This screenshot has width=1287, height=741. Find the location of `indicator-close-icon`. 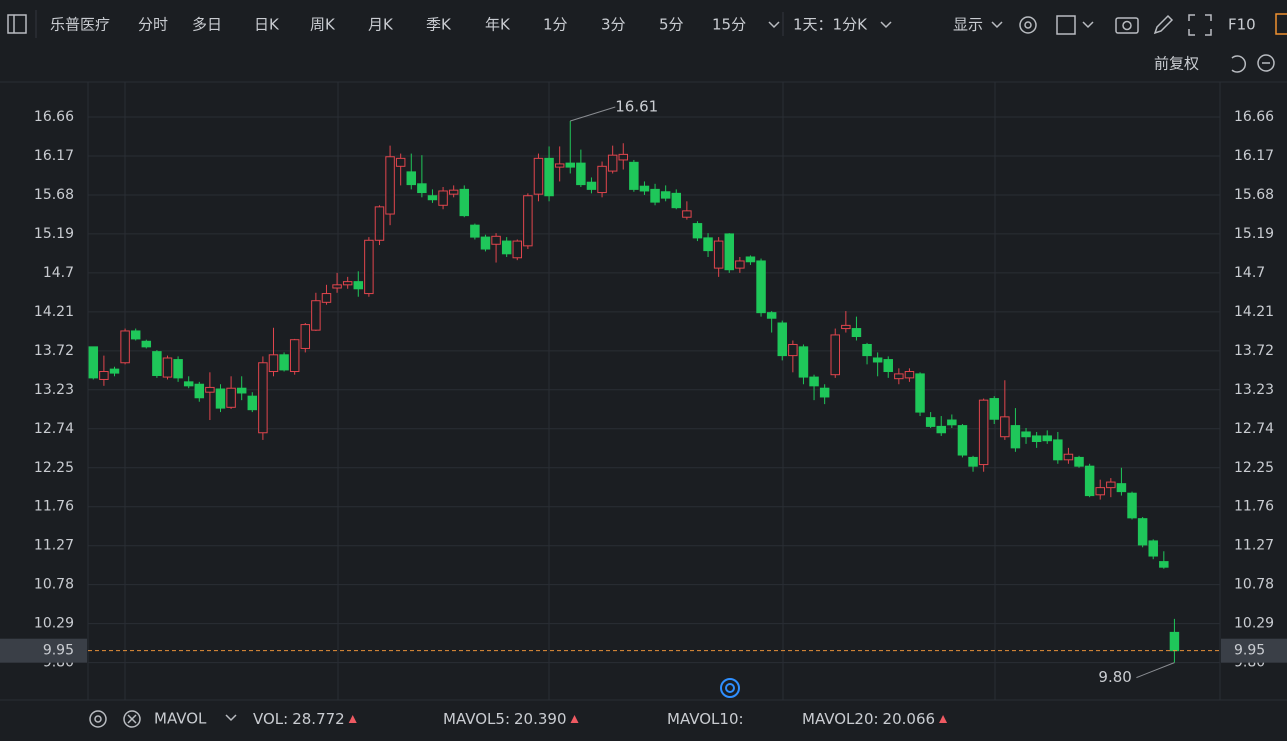

indicator-close-icon is located at coordinates (132, 719).